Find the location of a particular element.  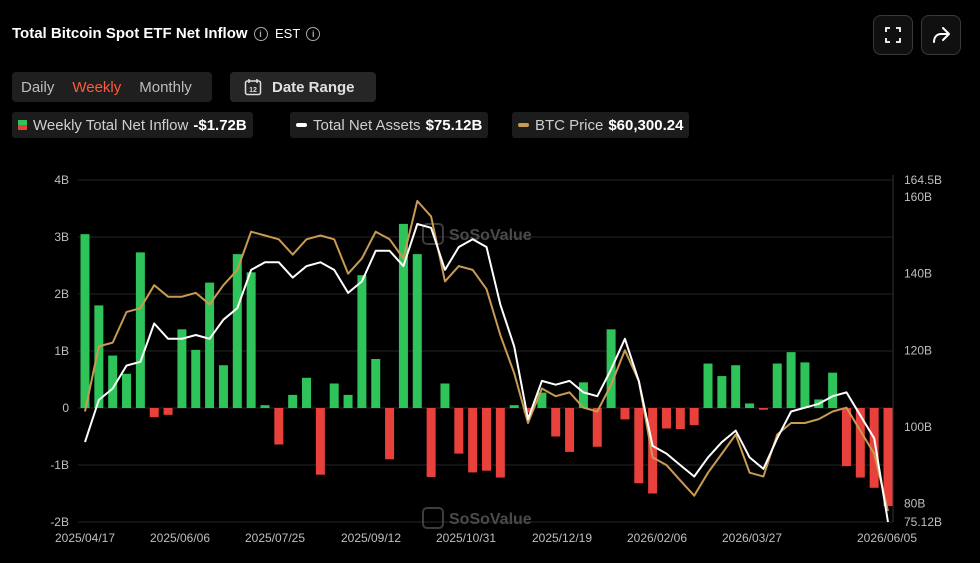

chart-title: Total Bitcoin Spot ETF Net Inflow i is located at coordinates (140, 33).